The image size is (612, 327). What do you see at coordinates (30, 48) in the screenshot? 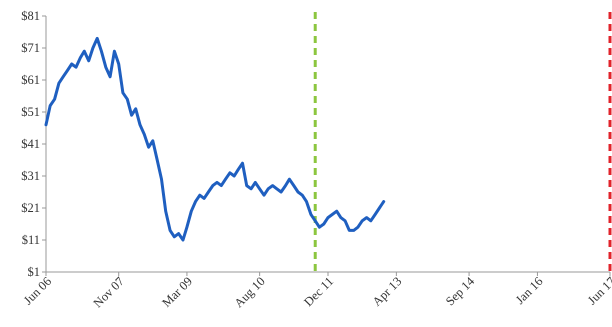
I see `y-tick-label: $71` at bounding box center [30, 48].